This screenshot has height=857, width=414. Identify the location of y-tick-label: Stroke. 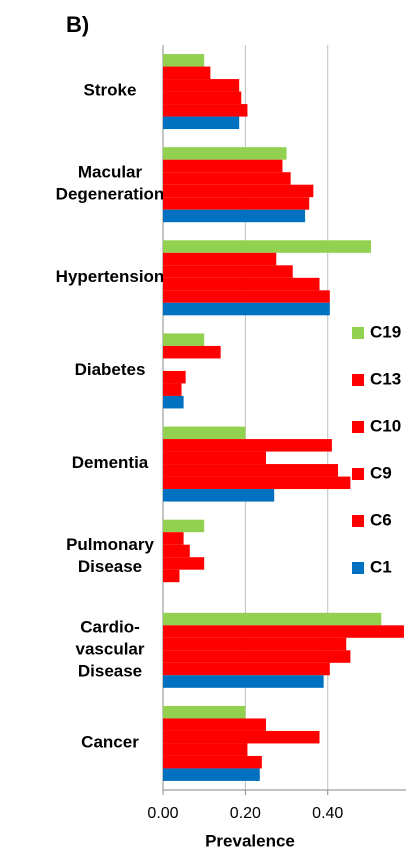
(110, 90).